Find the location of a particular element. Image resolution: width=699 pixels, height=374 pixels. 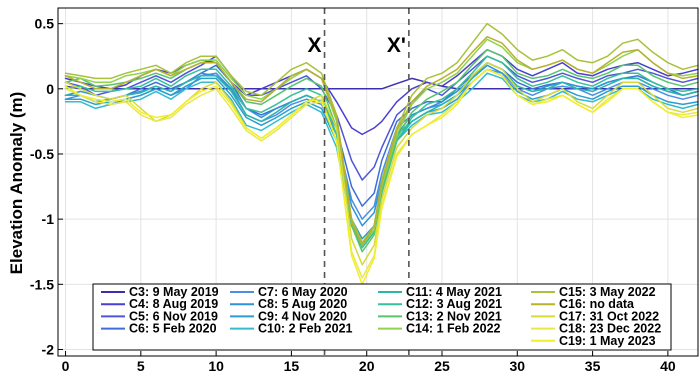

legend-label: C10: 2 Feb 2021 is located at coordinates (305, 329).